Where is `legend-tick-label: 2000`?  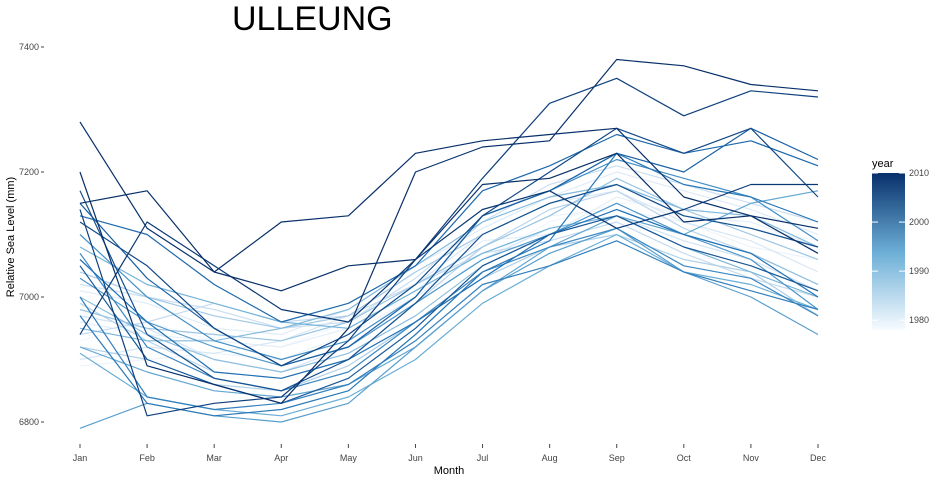 legend-tick-label: 2000 is located at coordinates (919, 222).